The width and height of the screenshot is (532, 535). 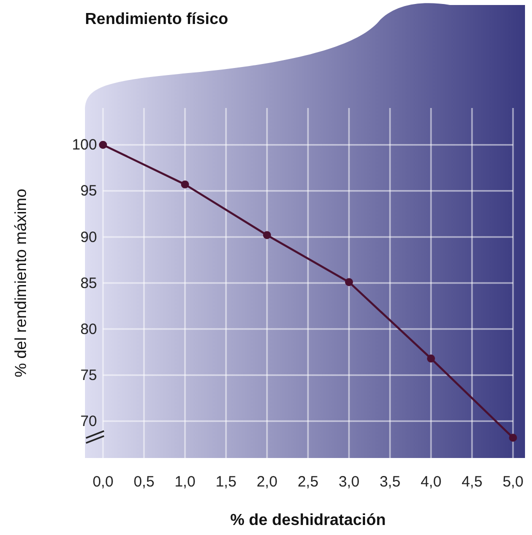 What do you see at coordinates (144, 482) in the screenshot?
I see `x-tick-label: 0,5` at bounding box center [144, 482].